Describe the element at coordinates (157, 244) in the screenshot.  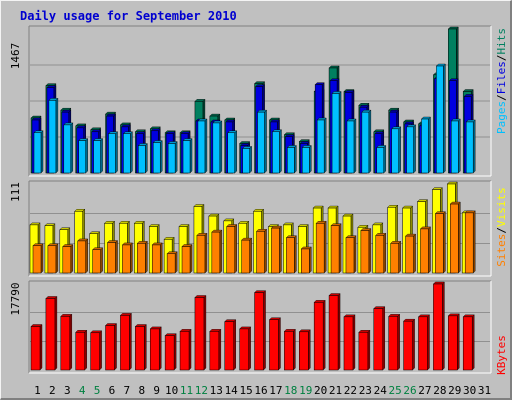
I see `bar-sites-day-9-top` at that location.